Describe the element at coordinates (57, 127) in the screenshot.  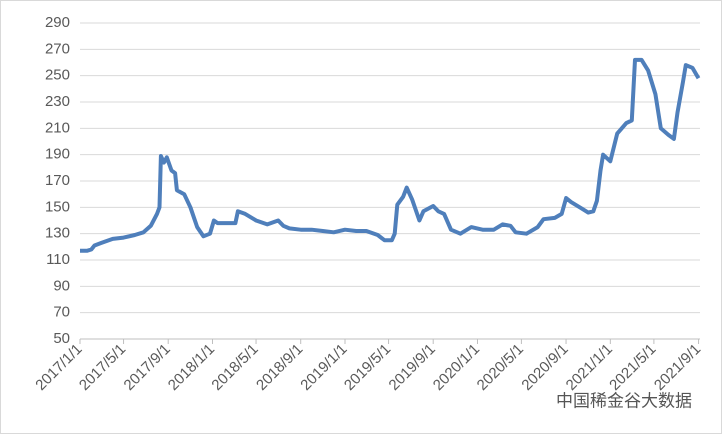
I see `y-tick-label: 210` at that location.